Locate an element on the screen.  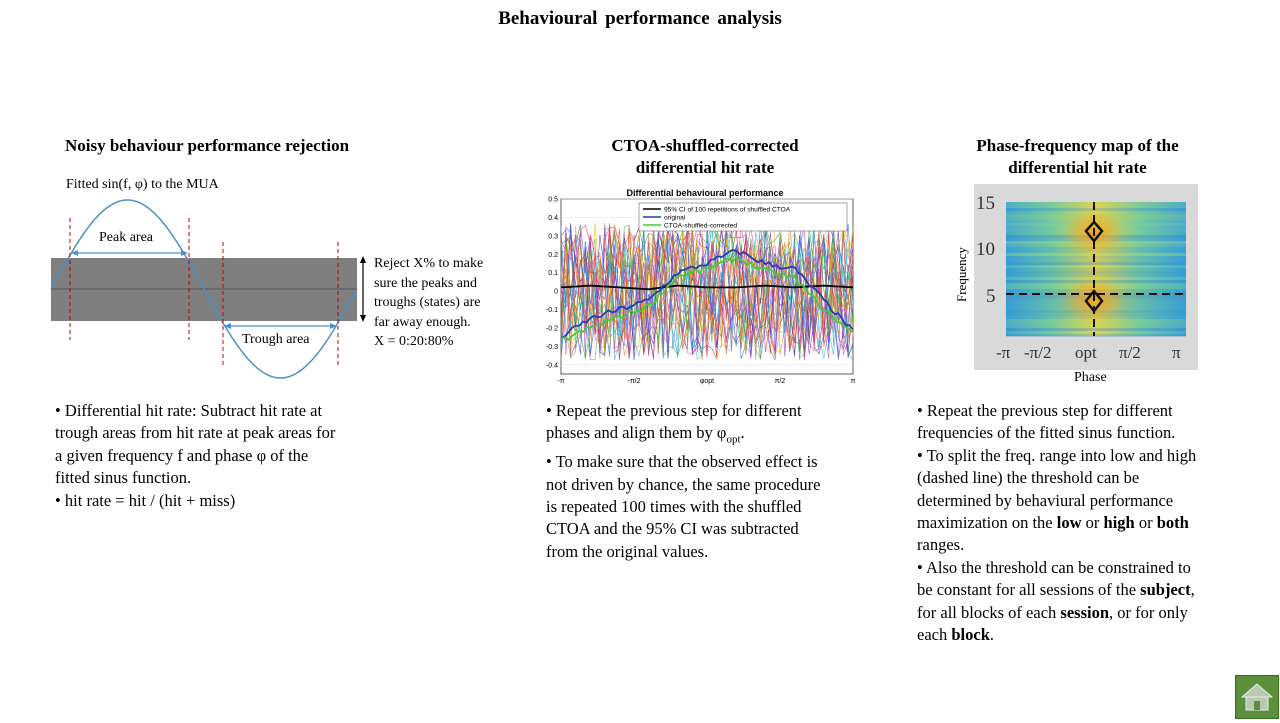
y-tick-label: -0.2 is located at coordinates (552, 328).